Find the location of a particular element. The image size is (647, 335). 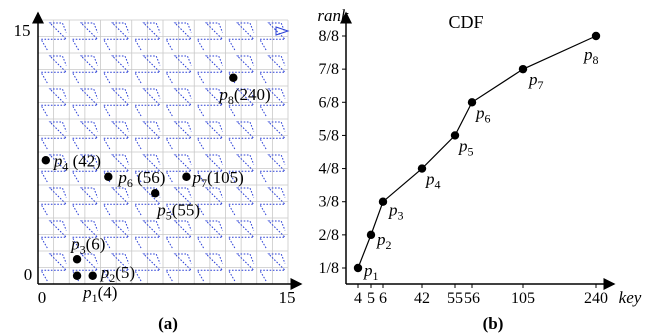

cdf-y-tick-label: 4/8 is located at coordinates (329, 169).